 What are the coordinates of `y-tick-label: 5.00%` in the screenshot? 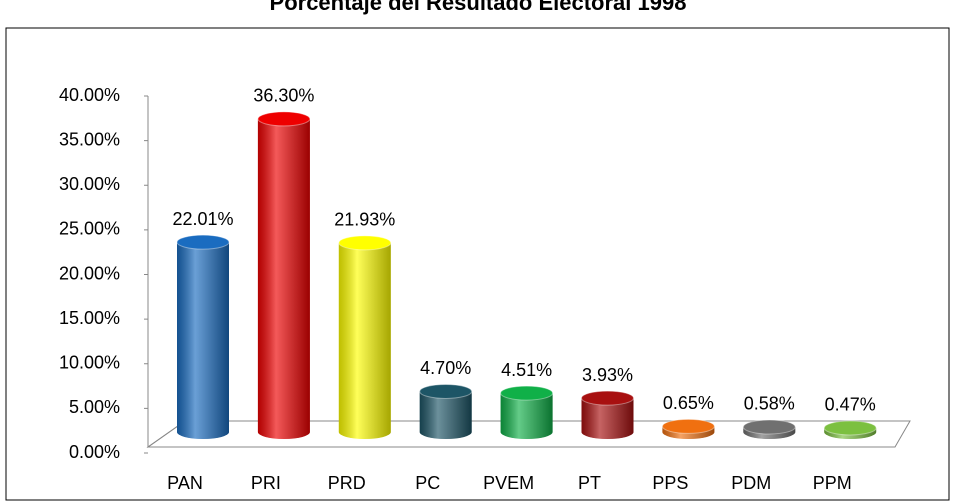 It's located at (94, 407).